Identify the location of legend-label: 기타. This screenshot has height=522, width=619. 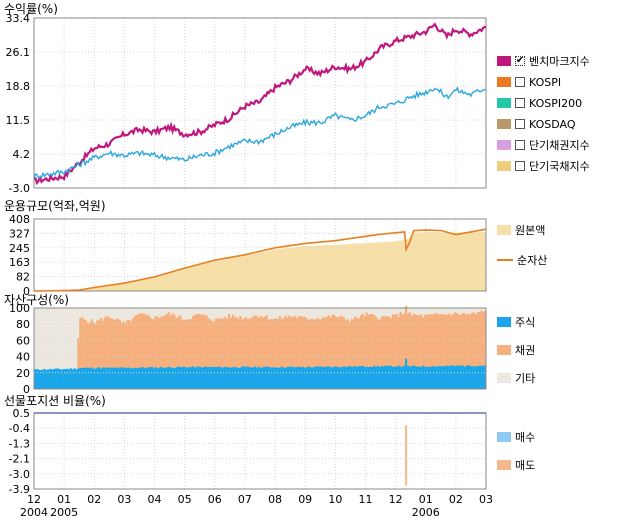
(525, 378).